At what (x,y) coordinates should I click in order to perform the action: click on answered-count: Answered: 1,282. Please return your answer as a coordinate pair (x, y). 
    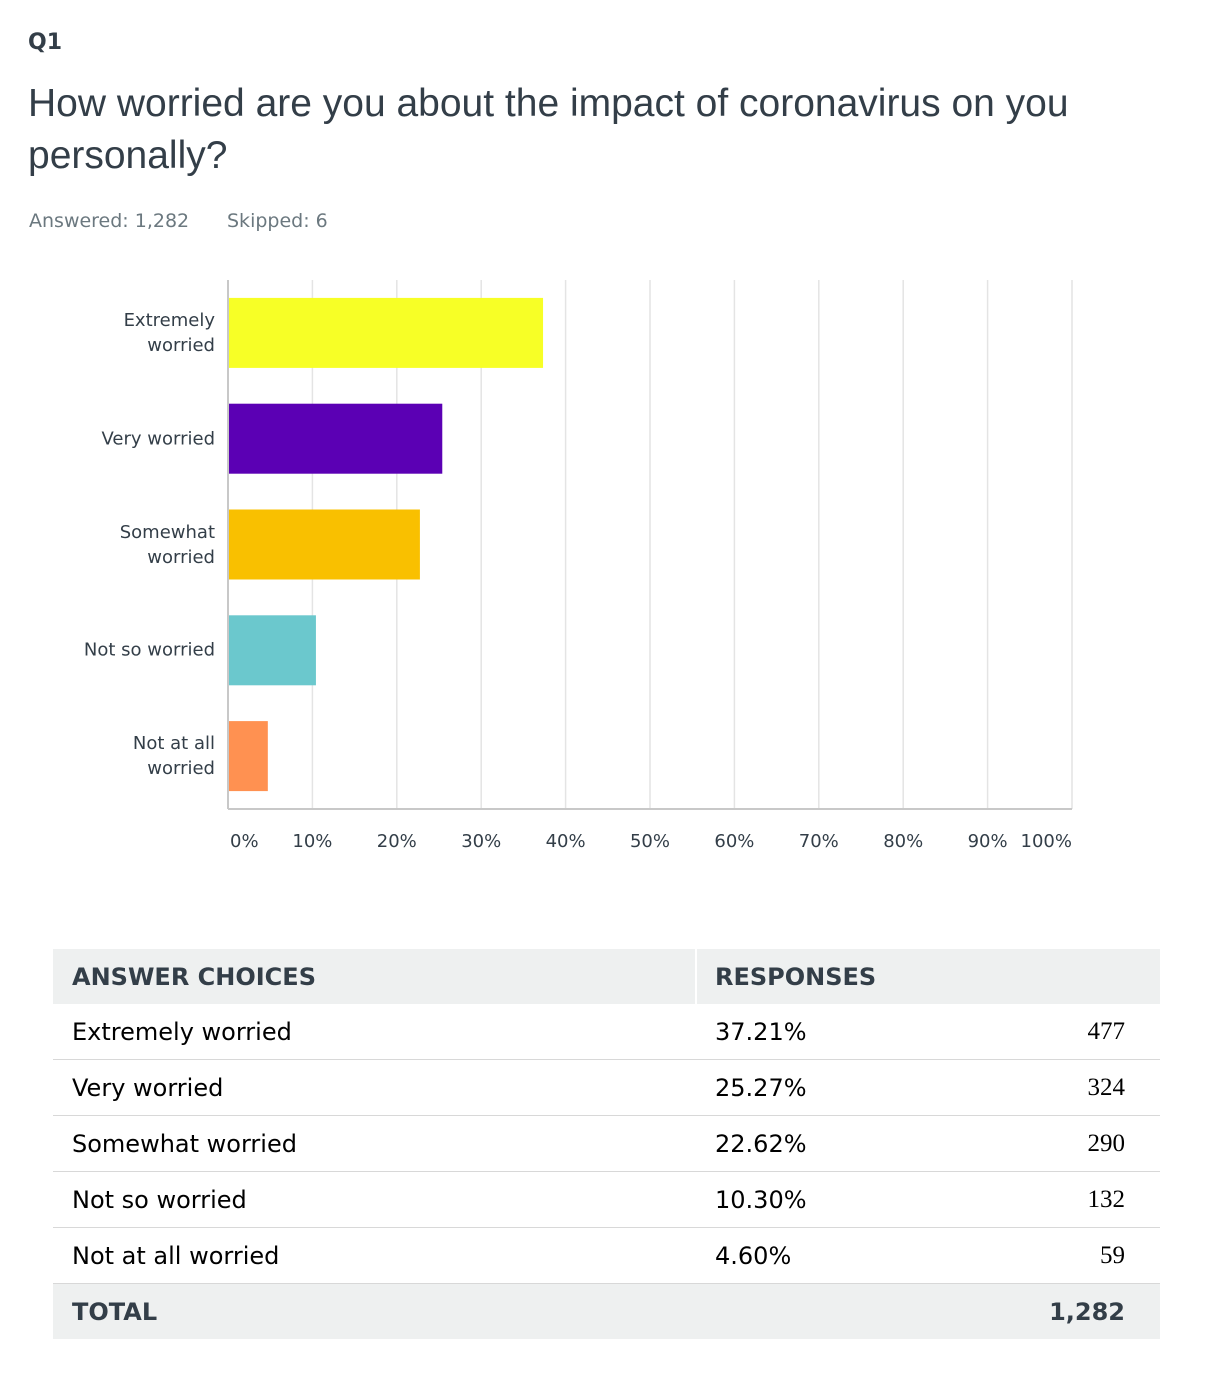
    Looking at the image, I should click on (109, 221).